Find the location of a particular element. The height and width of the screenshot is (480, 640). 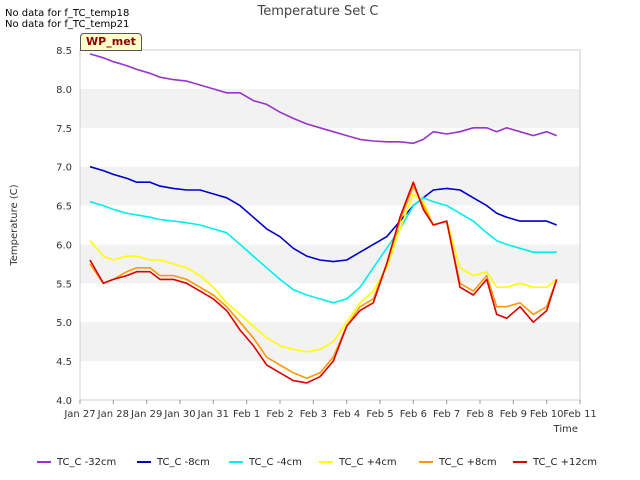

x-tick-label: Jan 31 is located at coordinates (213, 414).